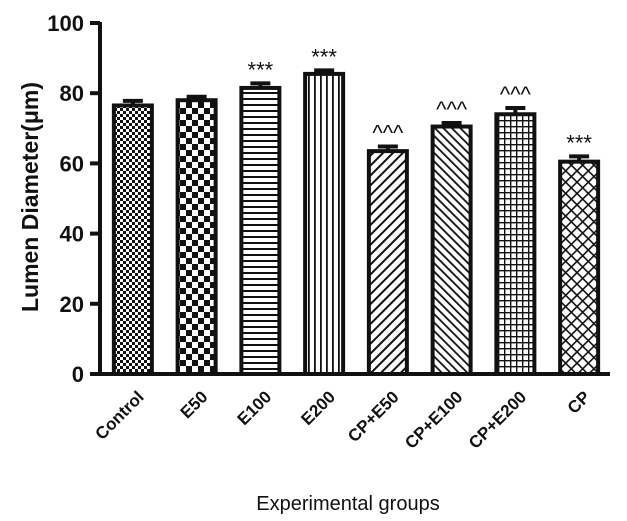 The image size is (627, 521). I want to click on y-tick-label: 40, so click(72, 234).